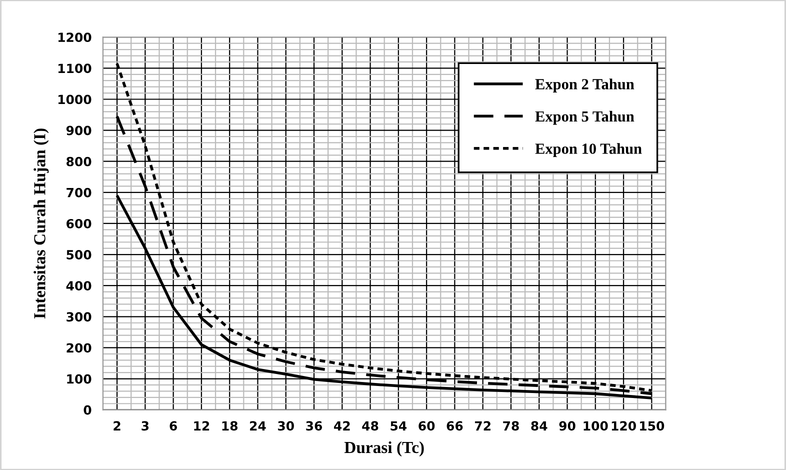  Describe the element at coordinates (41, 223) in the screenshot. I see `y-axis-title: Intensitas Curah Hujan (I)` at that location.